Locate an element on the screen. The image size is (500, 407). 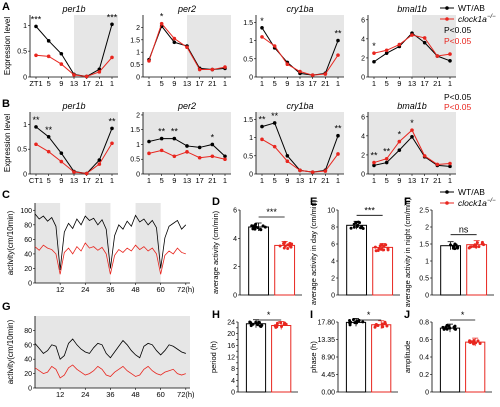
significance-mark: ns is located at coordinates (464, 230).